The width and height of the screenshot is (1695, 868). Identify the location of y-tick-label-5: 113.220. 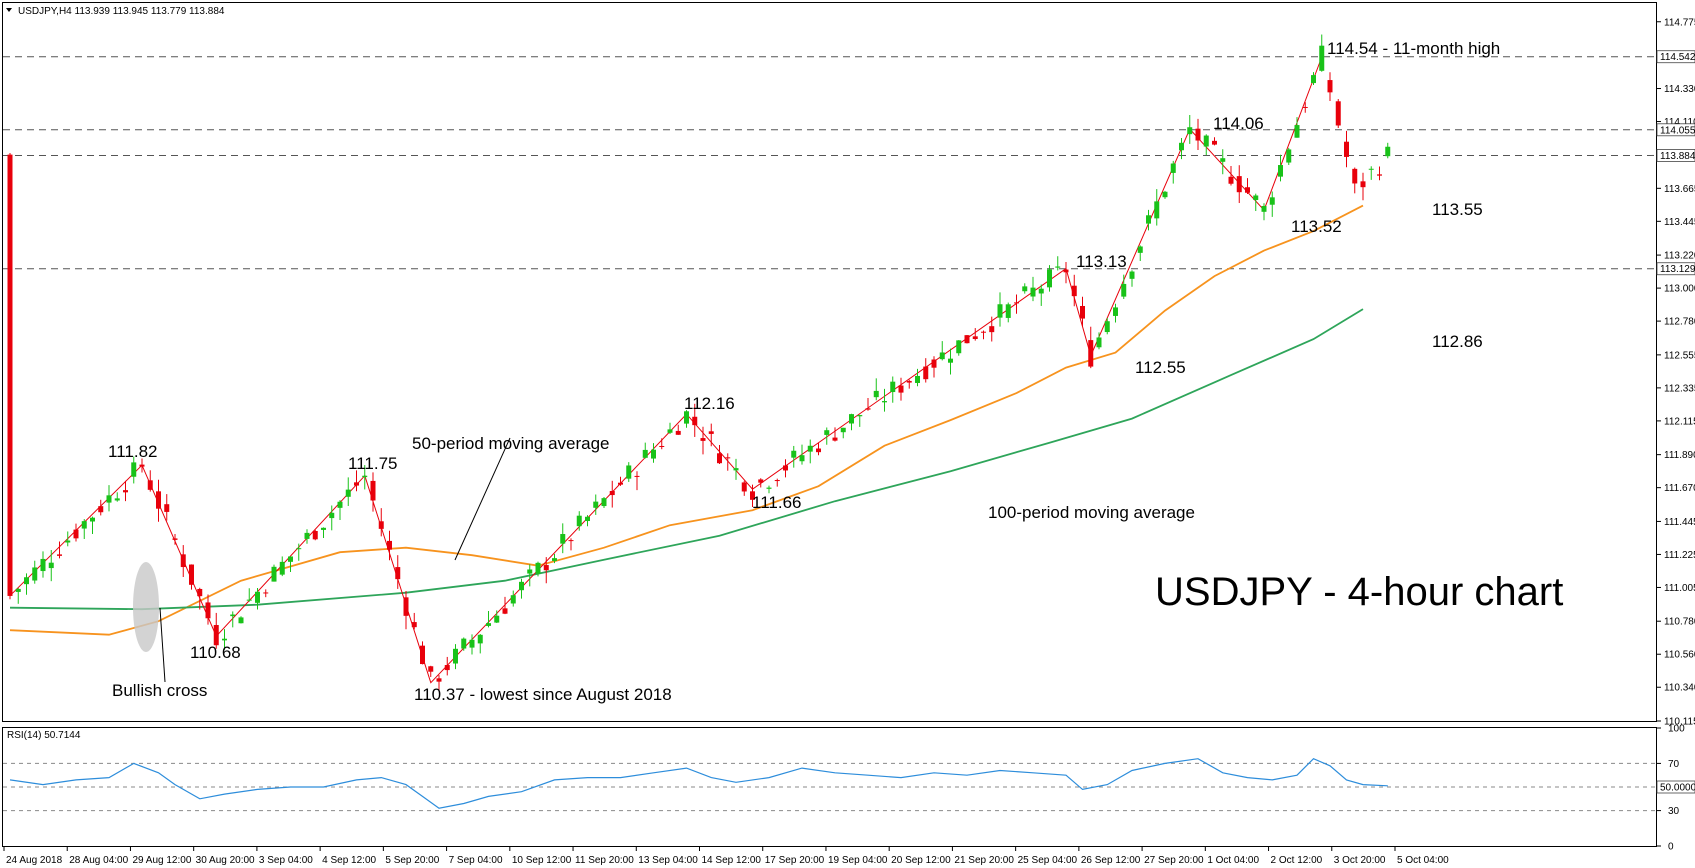
(1679, 256).